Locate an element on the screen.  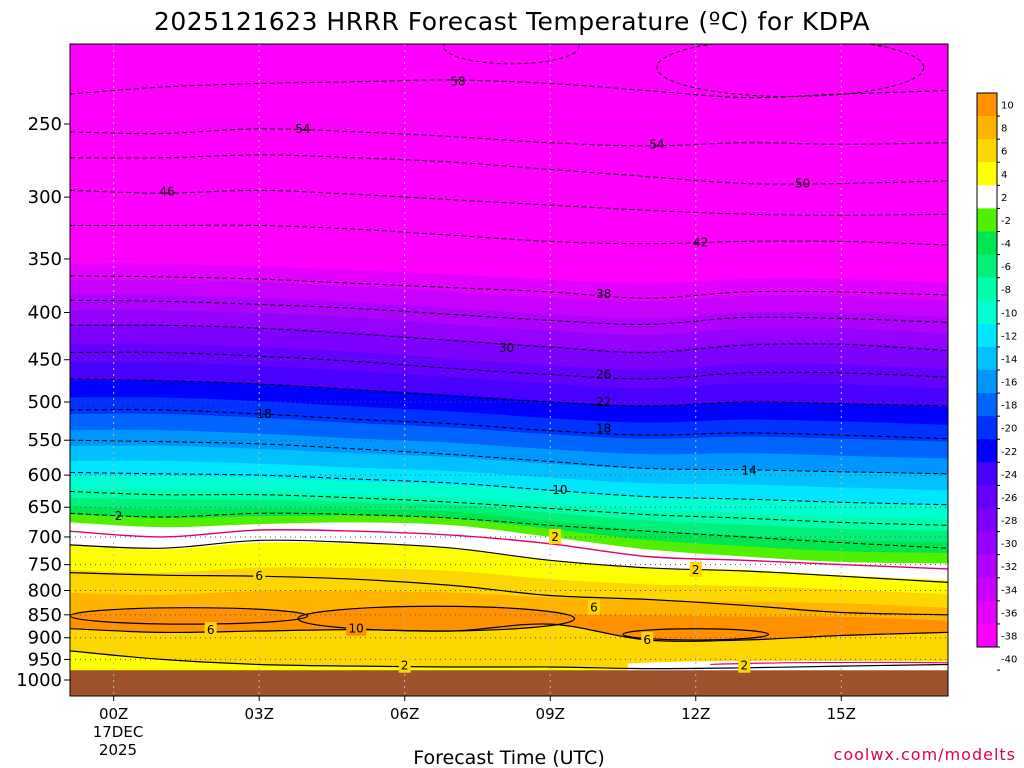
colorbar-label-4: 4 is located at coordinates (1004, 175).